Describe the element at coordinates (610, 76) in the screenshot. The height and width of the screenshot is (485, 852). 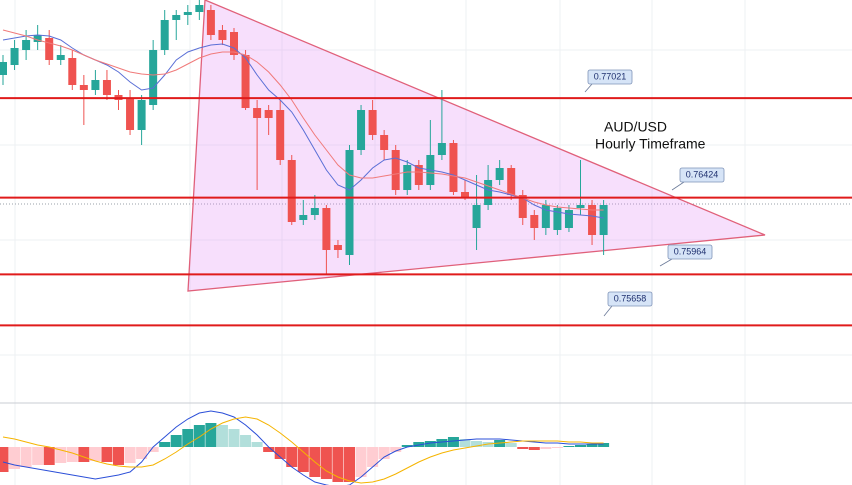
I see `level-label: 0.77021` at that location.